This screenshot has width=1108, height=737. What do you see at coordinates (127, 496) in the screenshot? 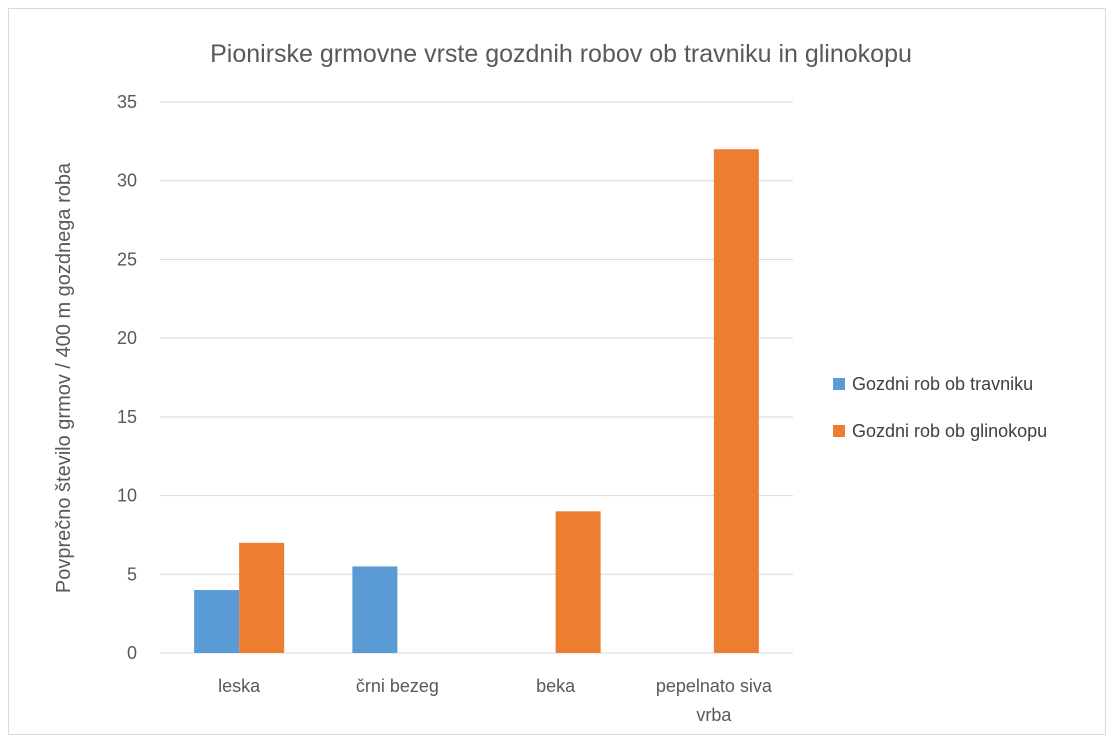
I see `y-tick-label: 10` at bounding box center [127, 496].